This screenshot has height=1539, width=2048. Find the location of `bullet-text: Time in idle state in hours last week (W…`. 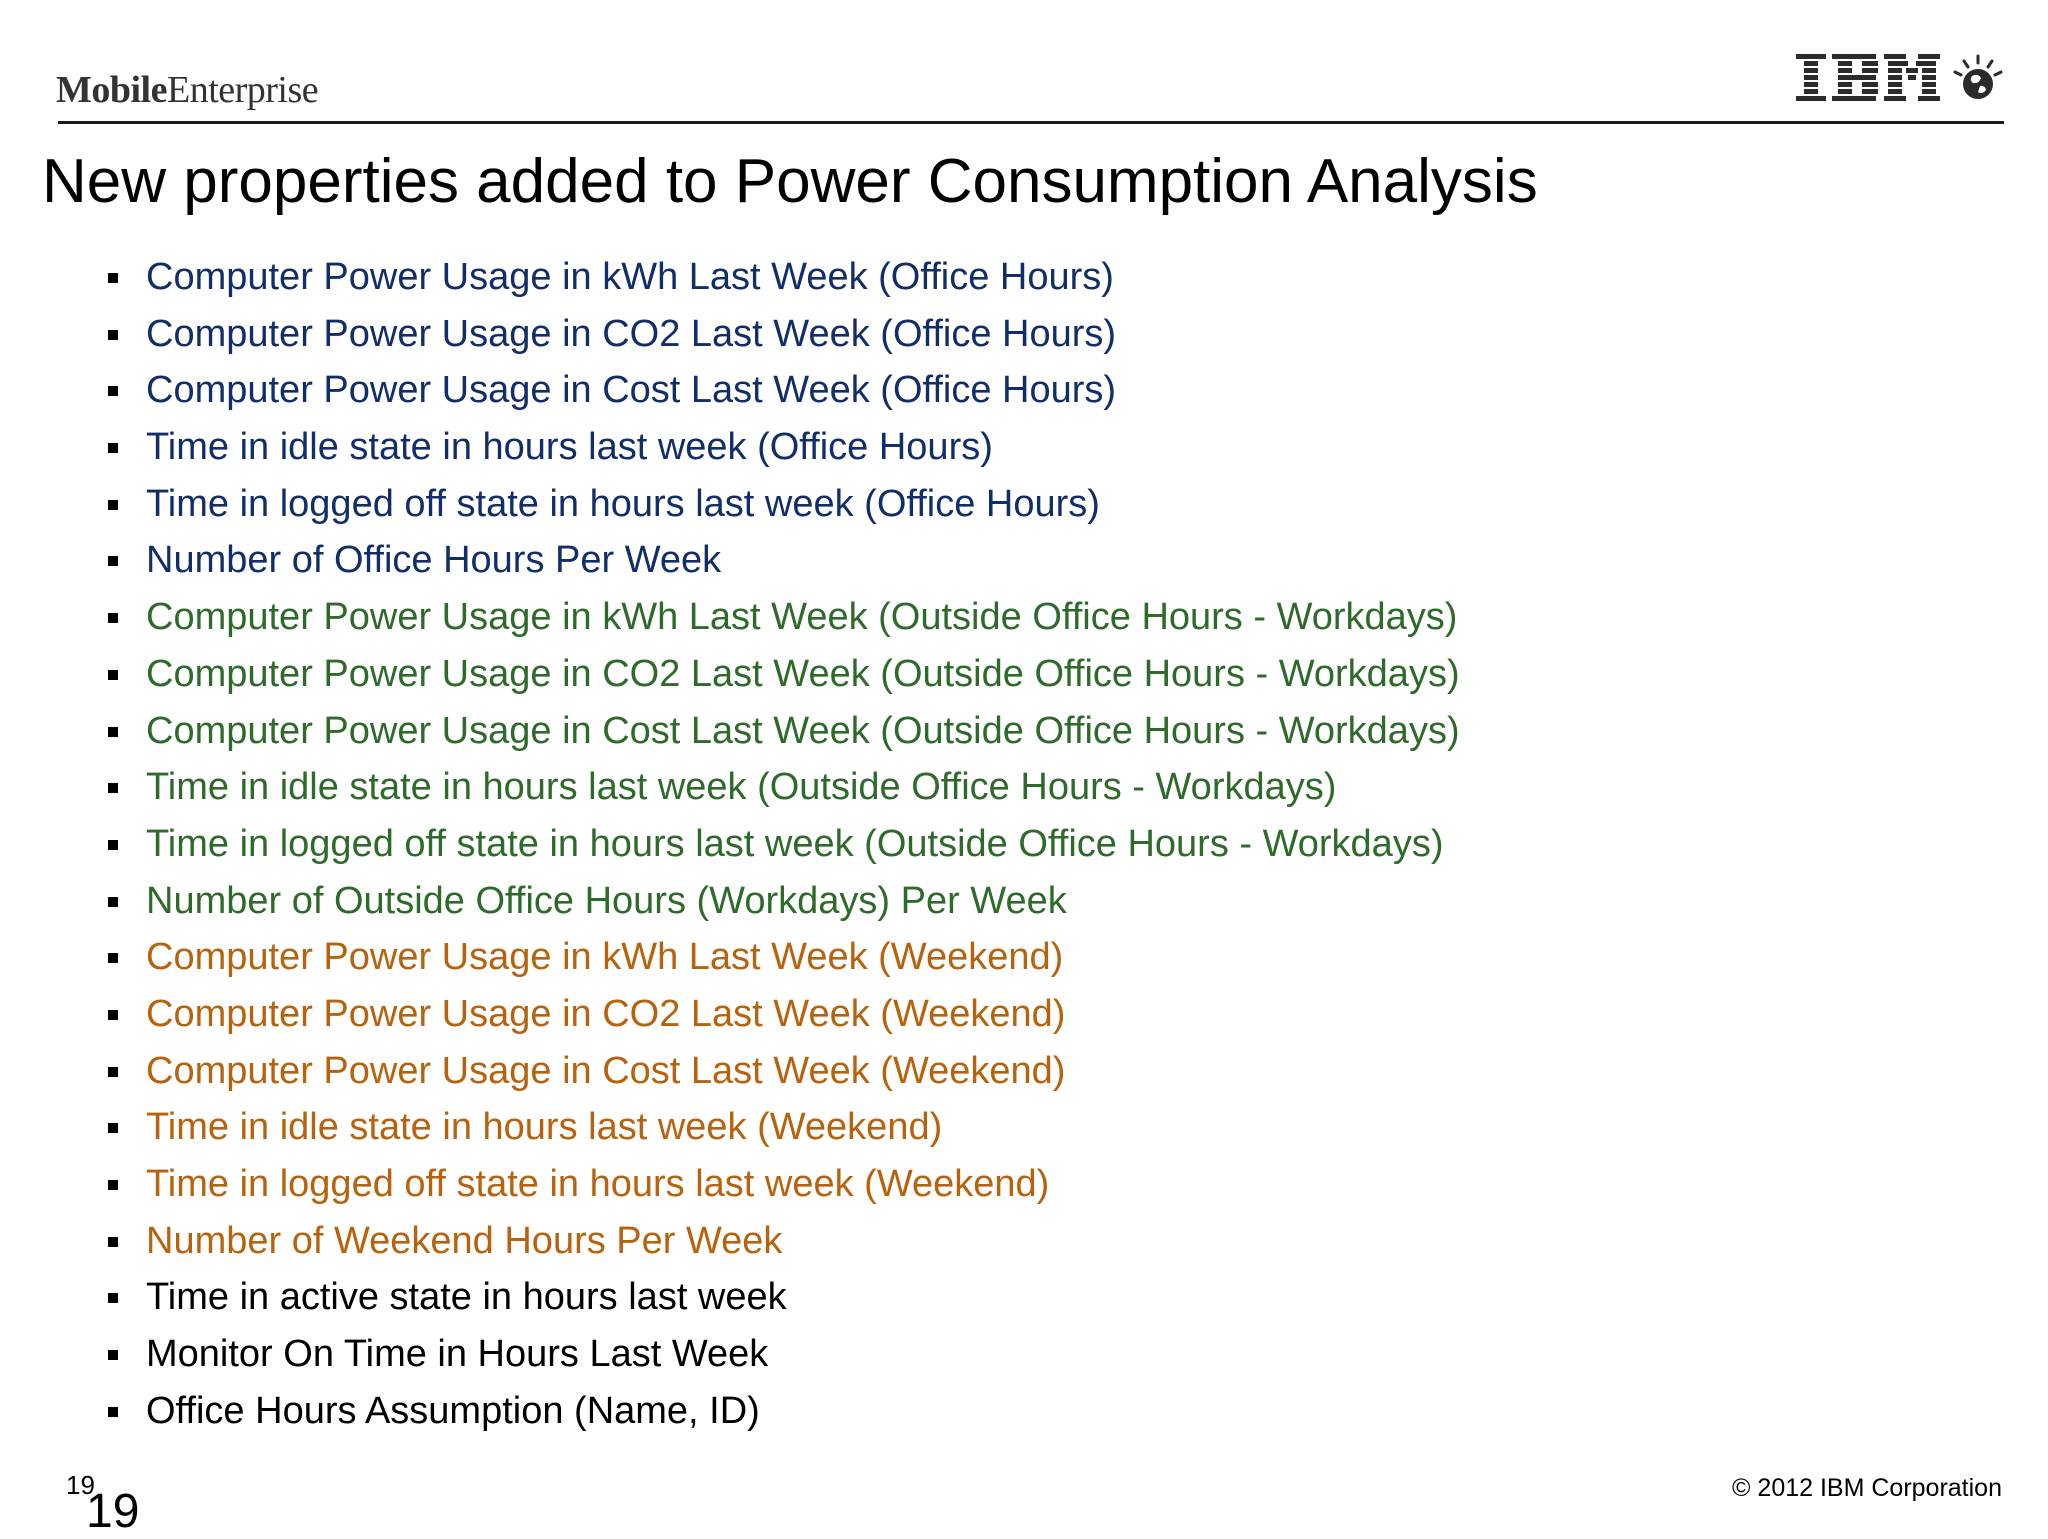

bullet-text: Time in idle state in hours last week (W… is located at coordinates (544, 1127).